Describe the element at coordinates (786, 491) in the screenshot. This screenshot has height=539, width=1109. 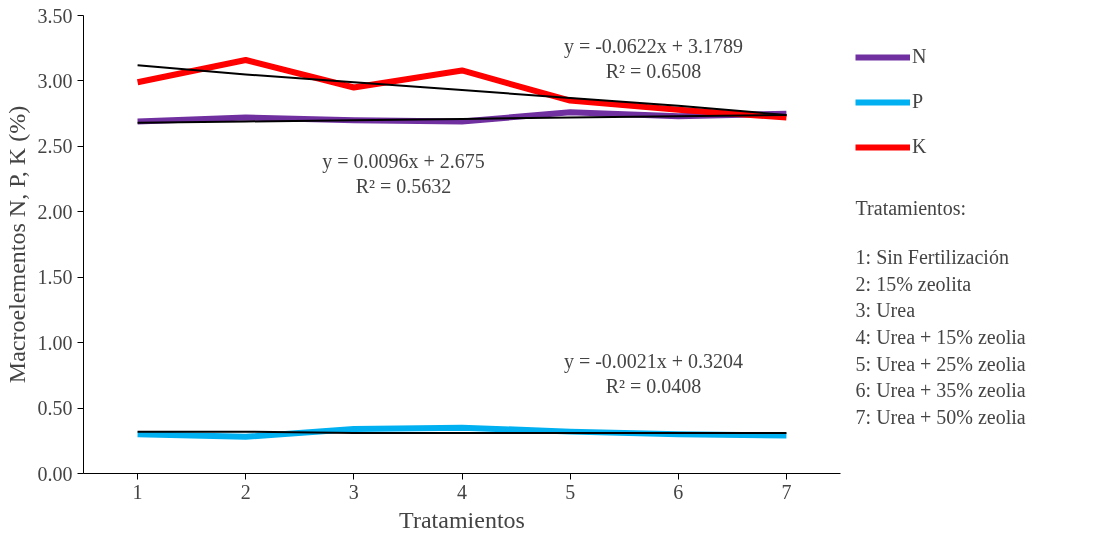
I see `x-tick-label: 7` at that location.